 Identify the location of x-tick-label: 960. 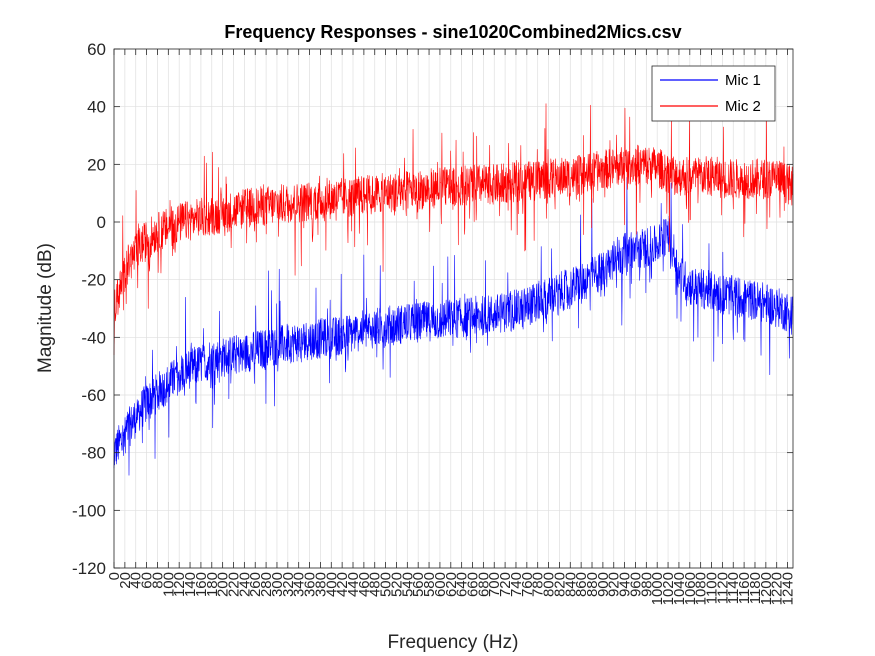
(635, 584).